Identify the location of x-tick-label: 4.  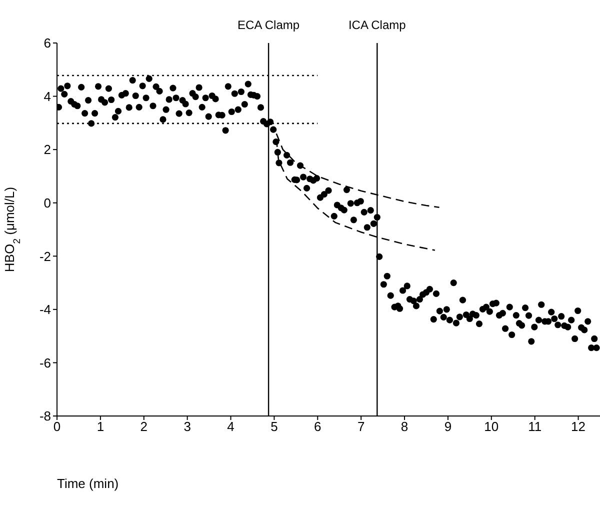
(230, 426).